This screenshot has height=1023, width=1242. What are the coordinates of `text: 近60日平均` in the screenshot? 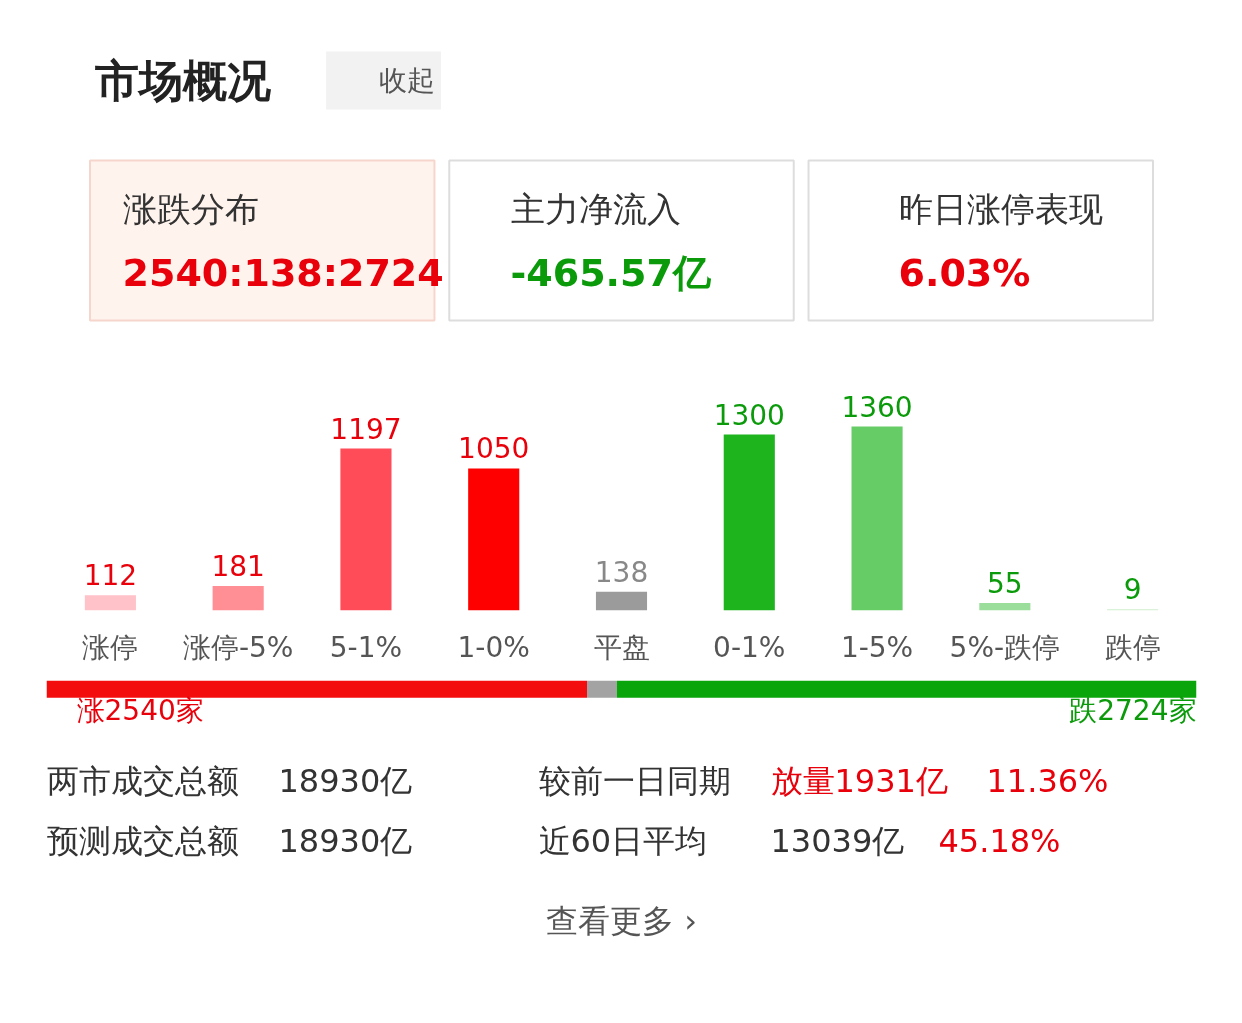 It's located at (623, 840).